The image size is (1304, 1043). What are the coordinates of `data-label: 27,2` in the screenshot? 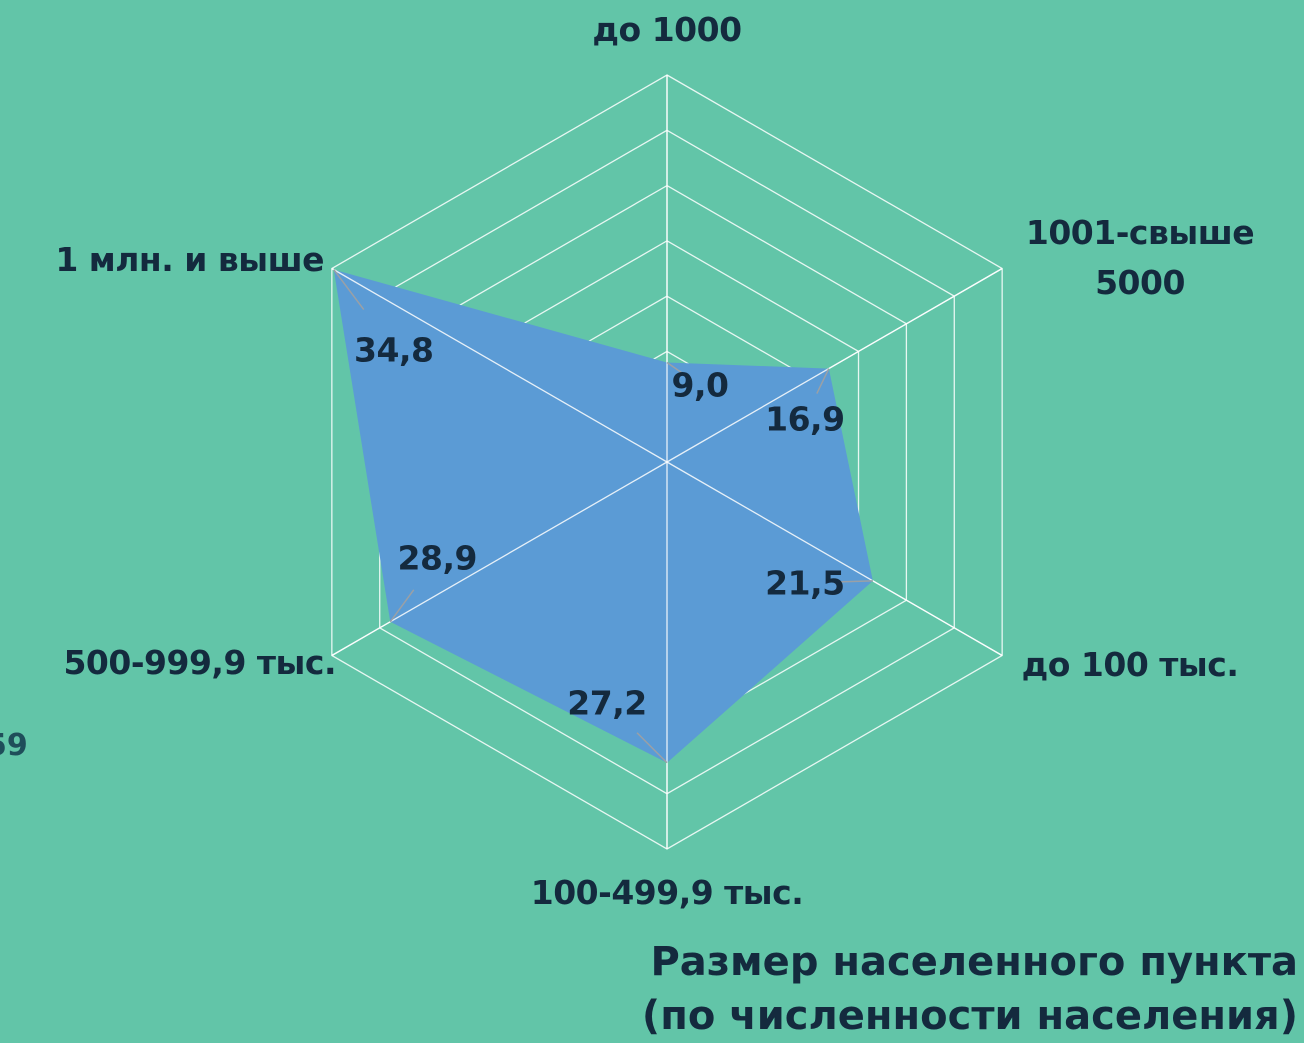 It's located at (607, 703).